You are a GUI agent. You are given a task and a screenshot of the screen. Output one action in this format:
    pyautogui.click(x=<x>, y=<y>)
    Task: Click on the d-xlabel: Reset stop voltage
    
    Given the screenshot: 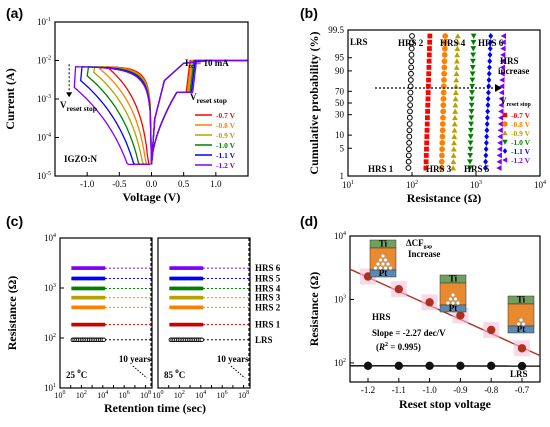 What is the action you would take?
    pyautogui.click(x=445, y=404)
    